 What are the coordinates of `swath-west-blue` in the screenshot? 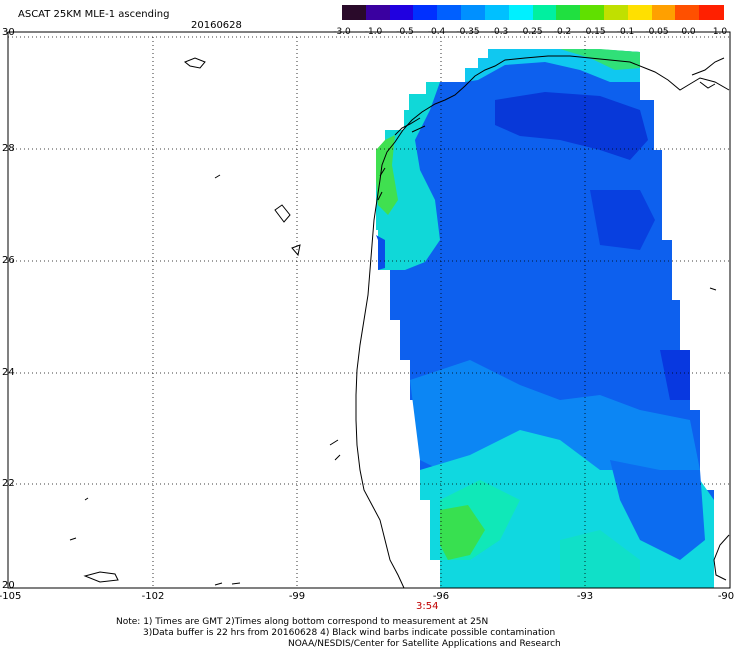 It's located at (380, 252).